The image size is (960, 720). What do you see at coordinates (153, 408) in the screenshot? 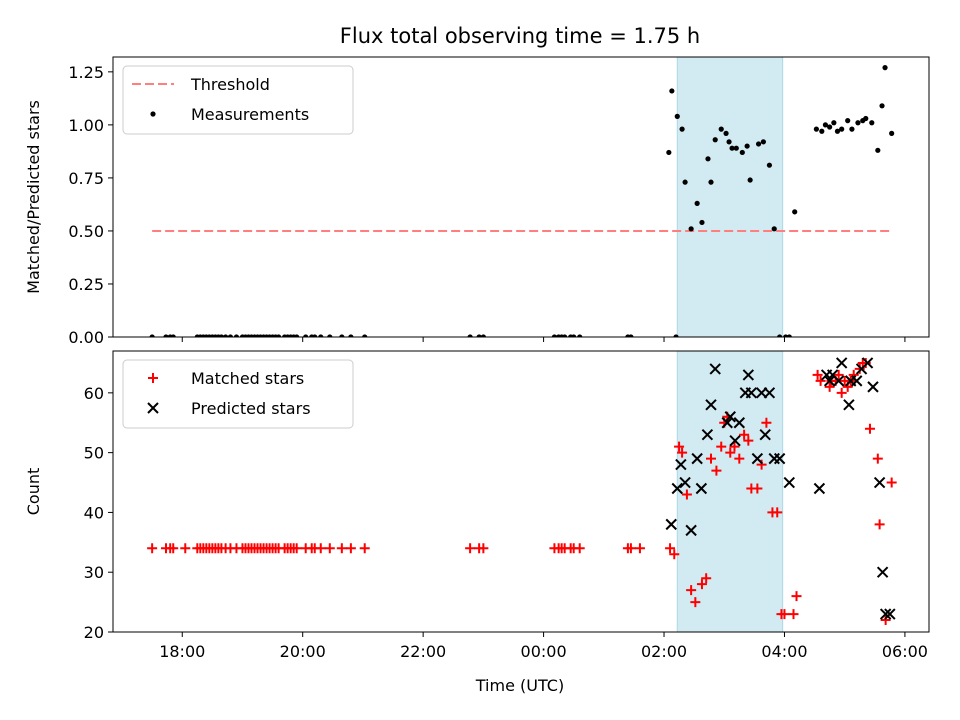
I see `legend-predicted-swatch` at bounding box center [153, 408].